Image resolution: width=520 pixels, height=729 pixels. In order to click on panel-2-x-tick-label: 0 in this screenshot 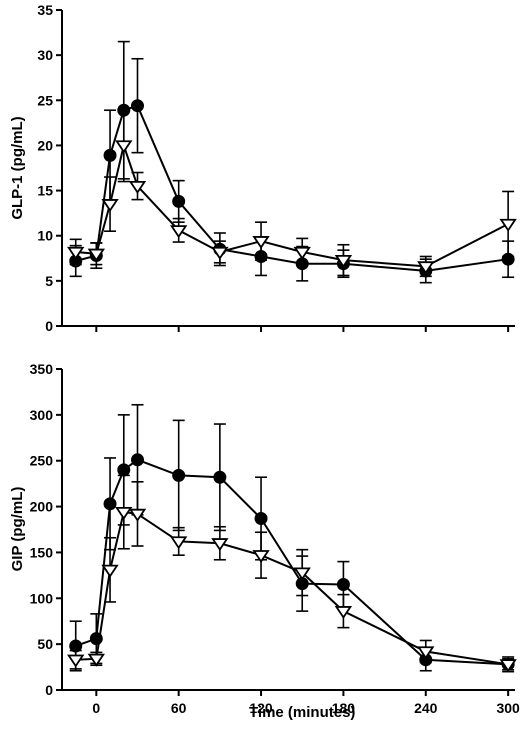, I will do `click(96, 708)`.